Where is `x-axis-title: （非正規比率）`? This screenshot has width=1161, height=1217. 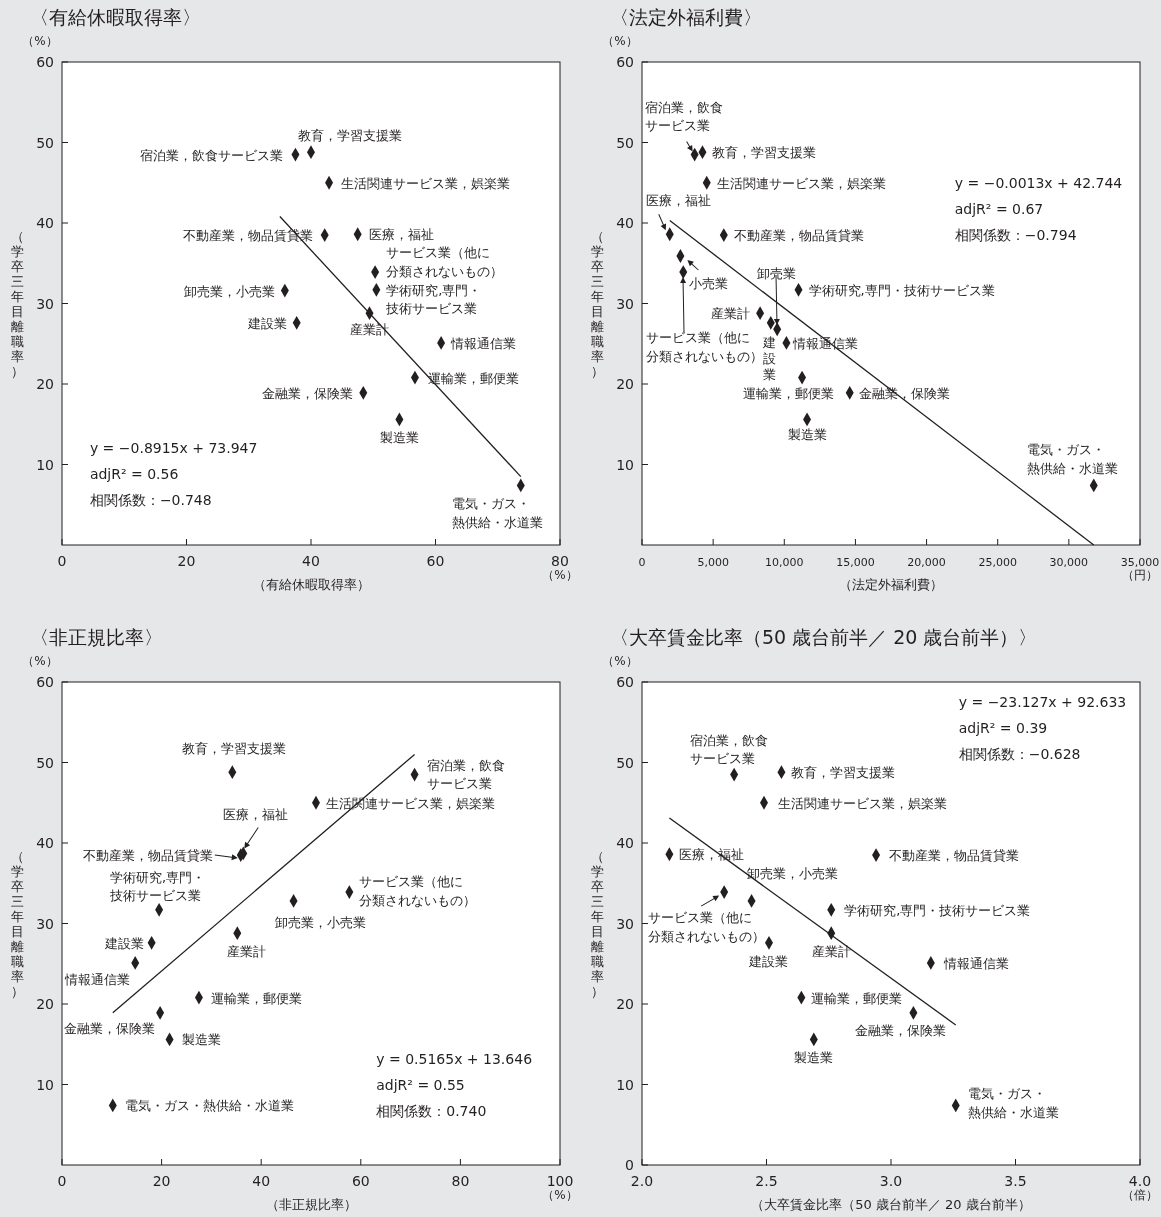 x-axis-title: （非正規比率） is located at coordinates (311, 1204).